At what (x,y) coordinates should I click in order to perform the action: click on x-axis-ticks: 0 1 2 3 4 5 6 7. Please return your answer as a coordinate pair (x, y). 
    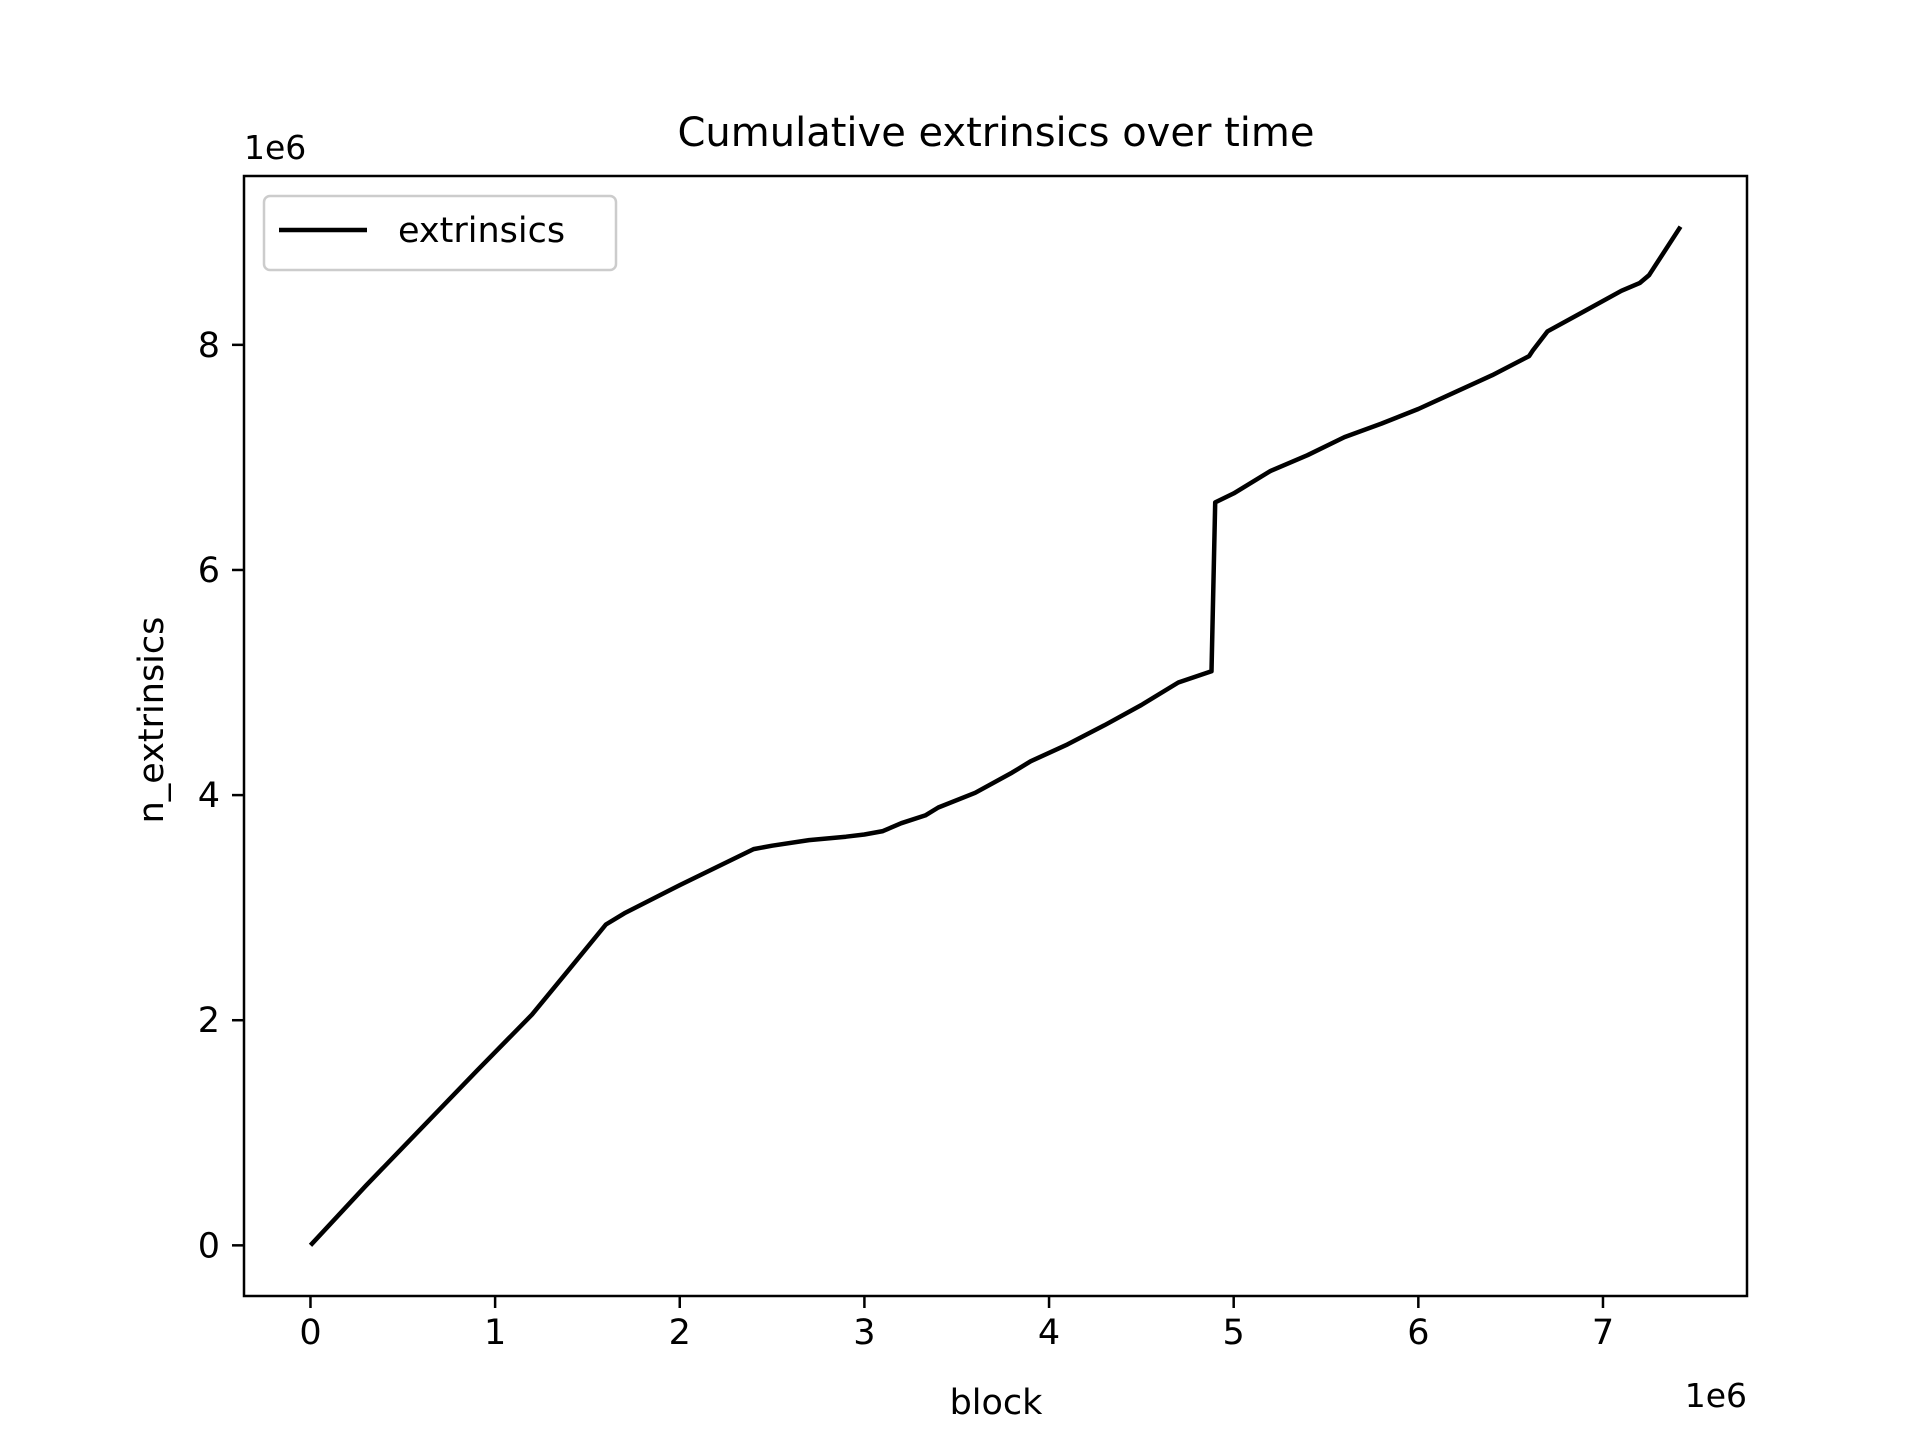
    Looking at the image, I should click on (956, 1324).